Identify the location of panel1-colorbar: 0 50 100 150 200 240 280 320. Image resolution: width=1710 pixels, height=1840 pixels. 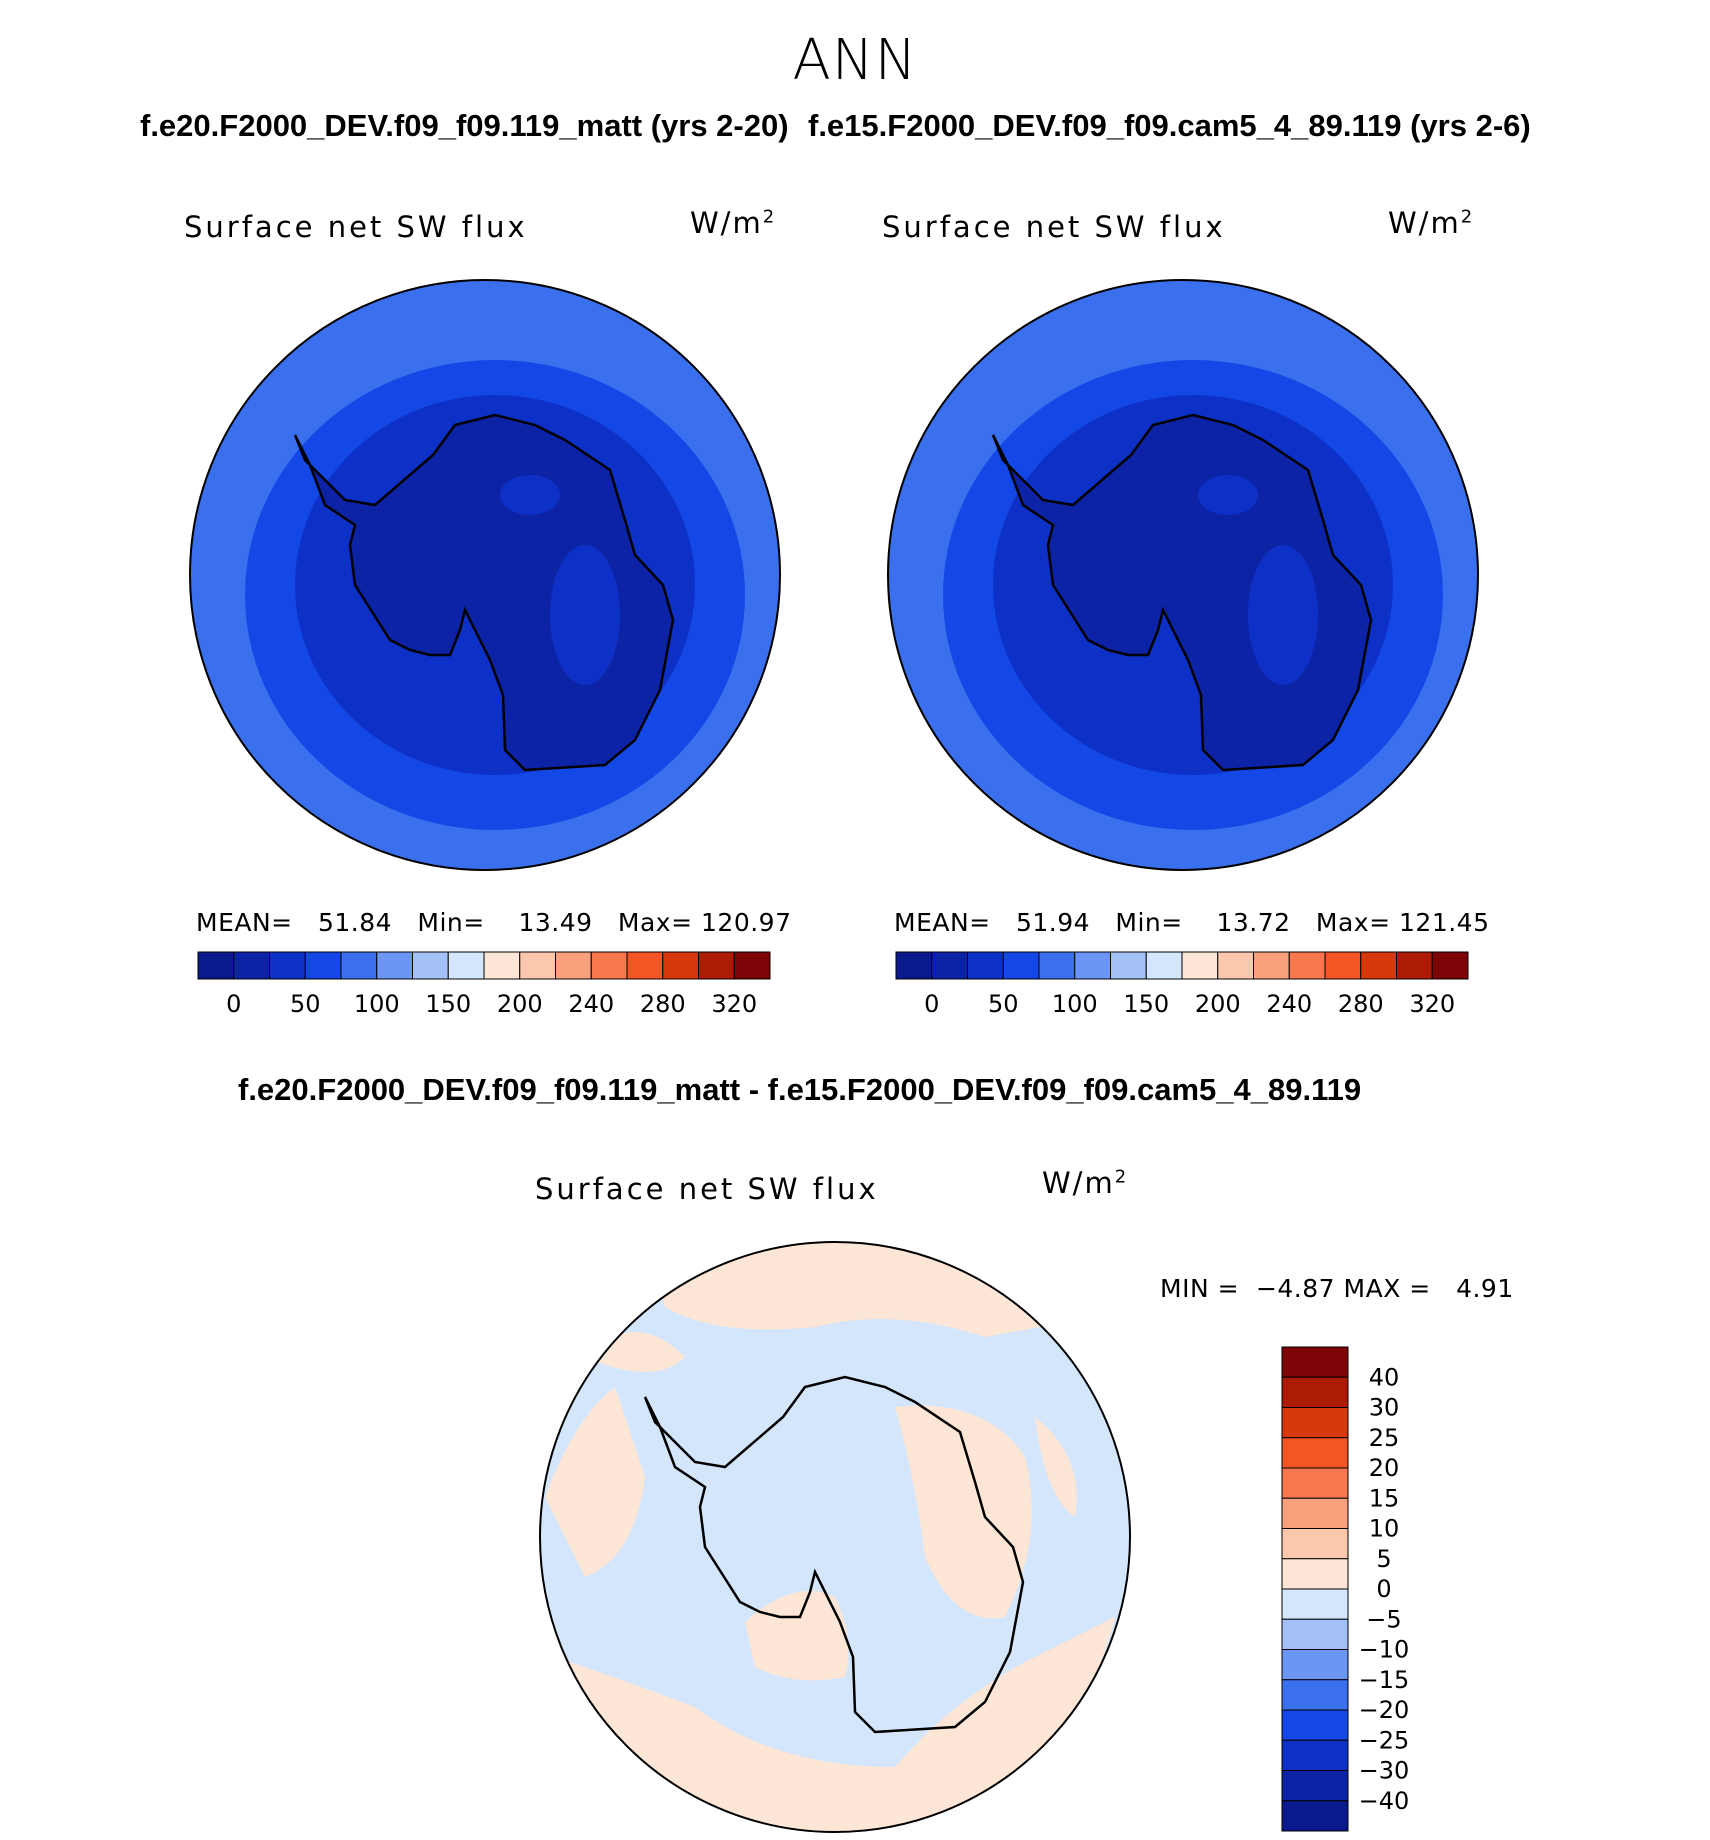
(484, 984).